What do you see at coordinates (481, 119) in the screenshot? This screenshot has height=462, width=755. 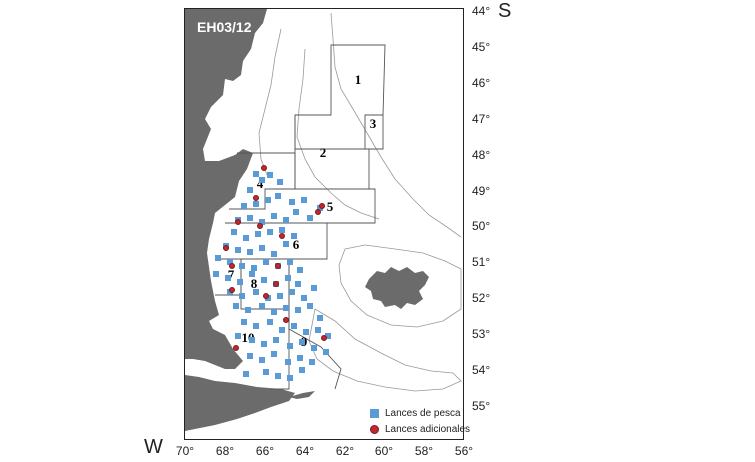 I see `lat-tick-47: 47°` at bounding box center [481, 119].